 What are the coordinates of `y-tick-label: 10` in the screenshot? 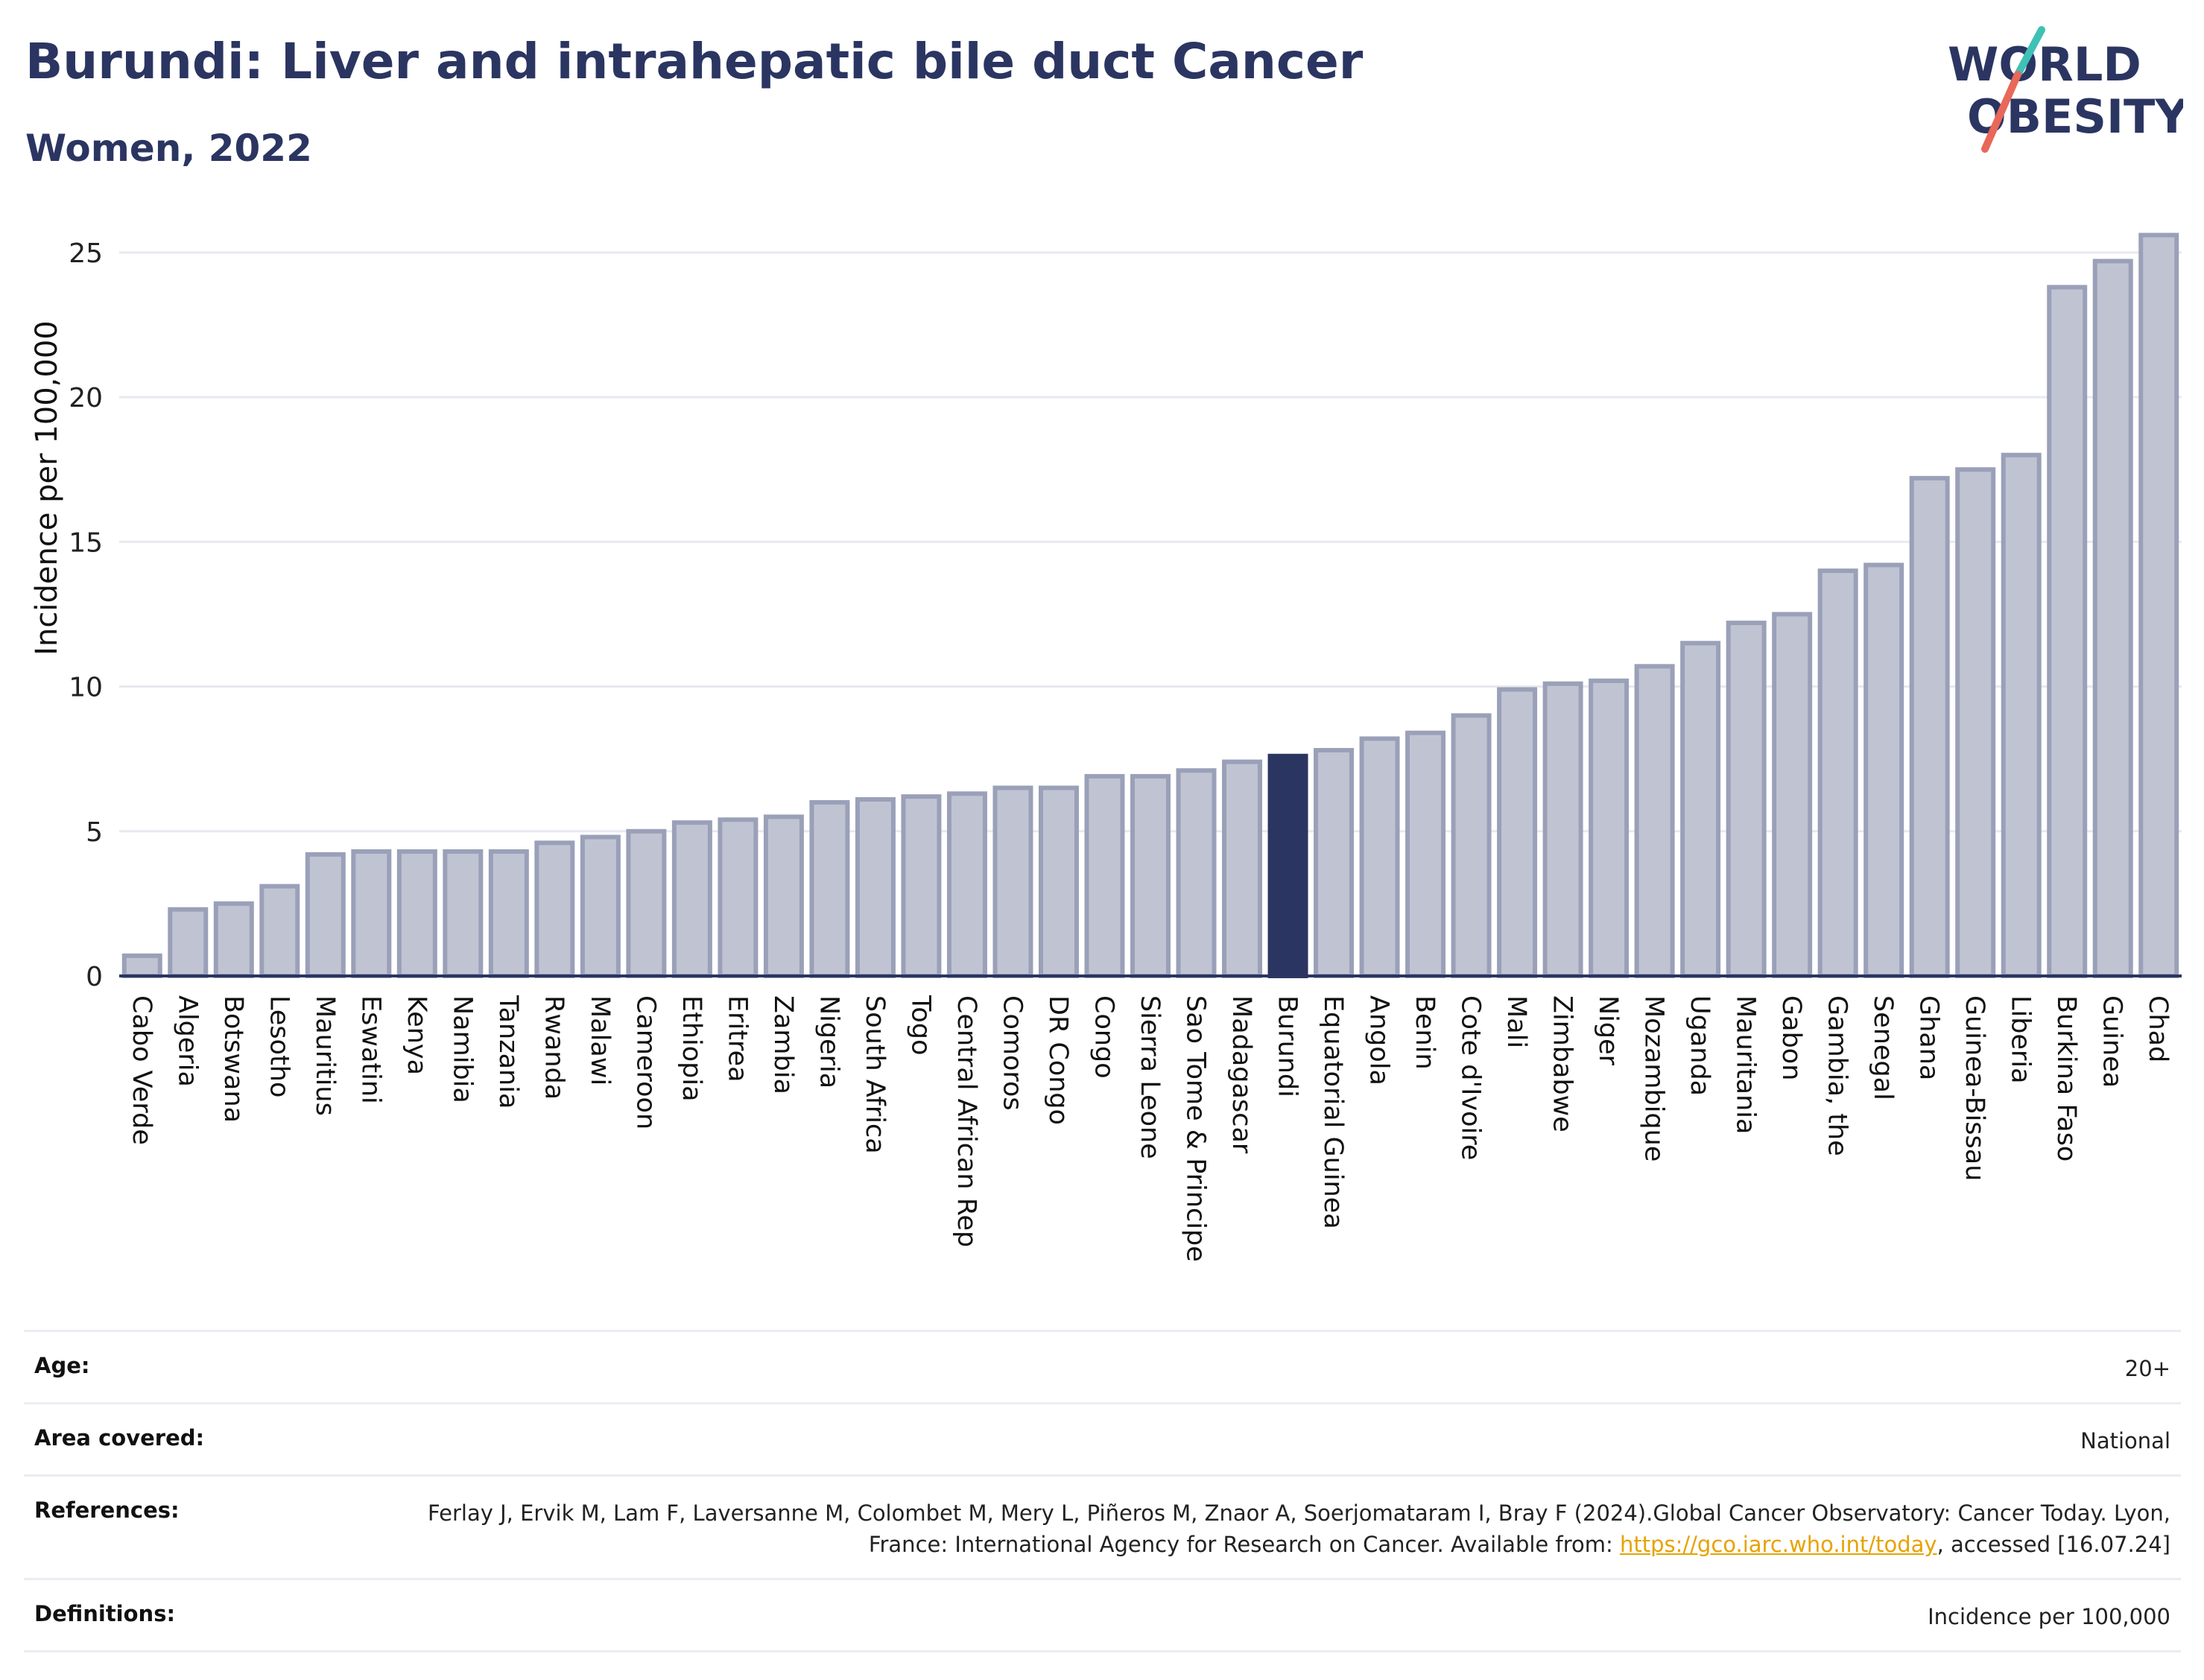 It's located at (86, 688).